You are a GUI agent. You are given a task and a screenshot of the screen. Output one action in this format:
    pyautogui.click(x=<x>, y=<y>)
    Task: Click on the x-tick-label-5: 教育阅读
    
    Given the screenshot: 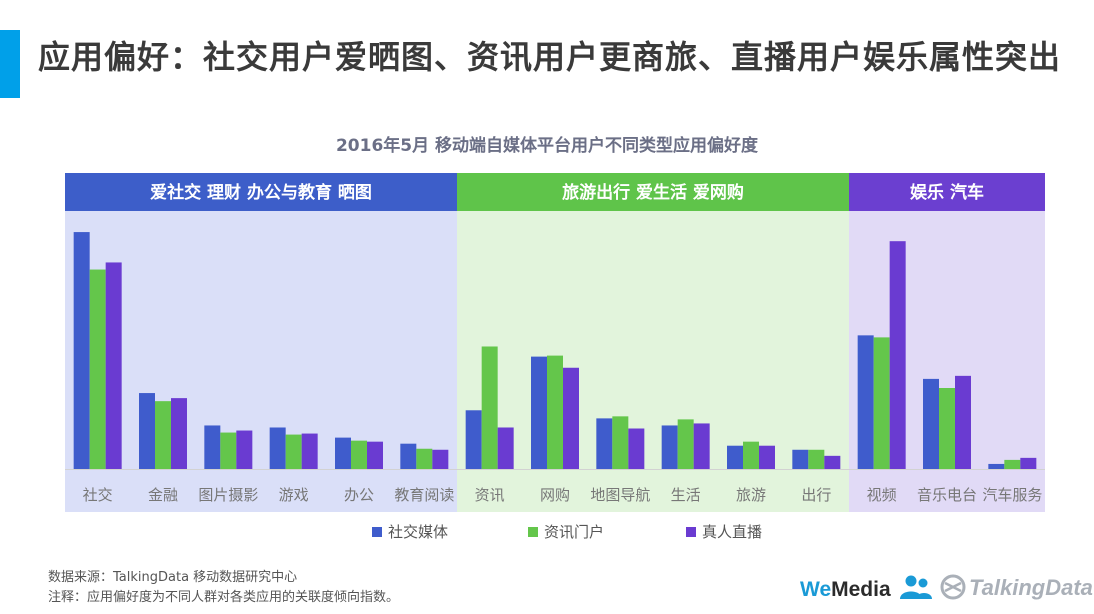 What is the action you would take?
    pyautogui.click(x=424, y=495)
    